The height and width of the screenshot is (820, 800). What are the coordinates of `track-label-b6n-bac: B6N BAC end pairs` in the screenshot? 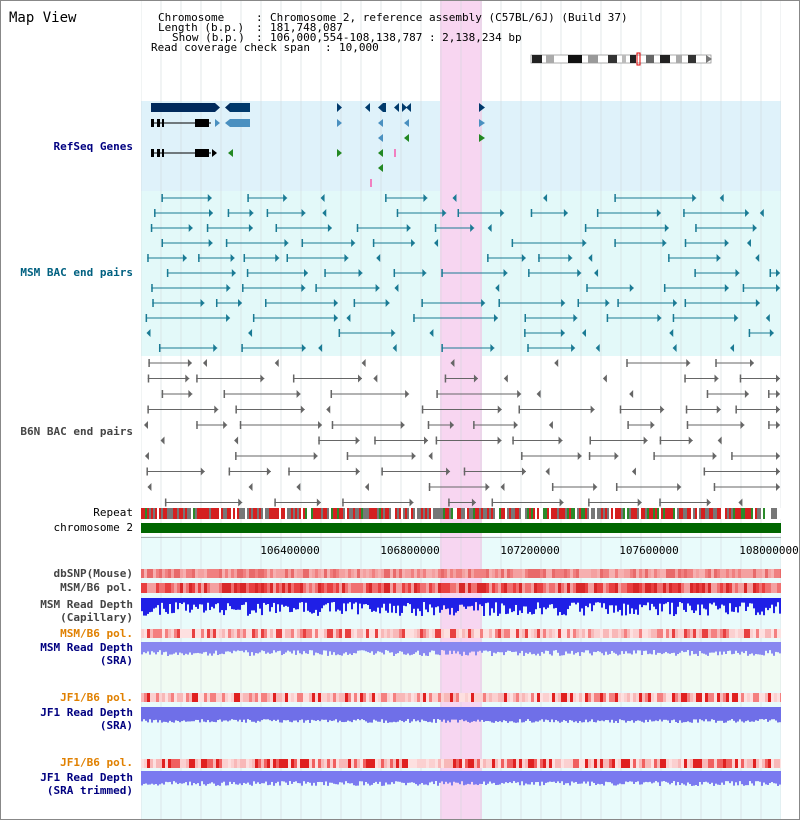 It's located at (76, 431).